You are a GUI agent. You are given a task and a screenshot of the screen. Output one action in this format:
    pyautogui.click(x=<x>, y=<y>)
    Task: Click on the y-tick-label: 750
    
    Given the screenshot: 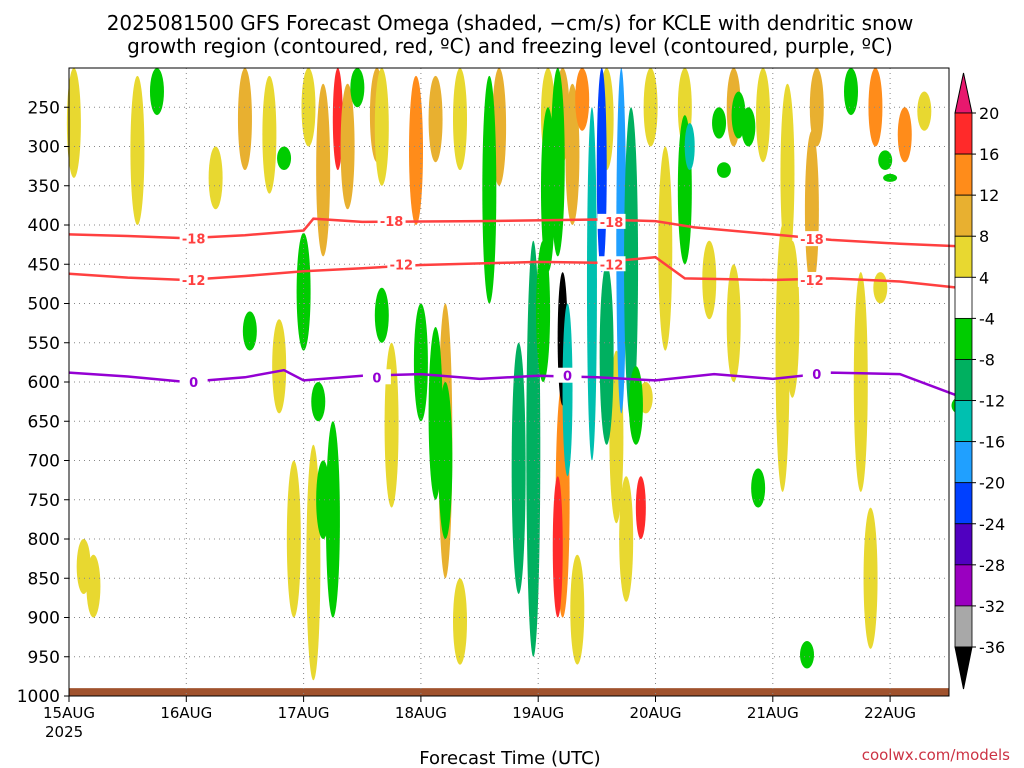 What is the action you would take?
    pyautogui.click(x=44, y=501)
    